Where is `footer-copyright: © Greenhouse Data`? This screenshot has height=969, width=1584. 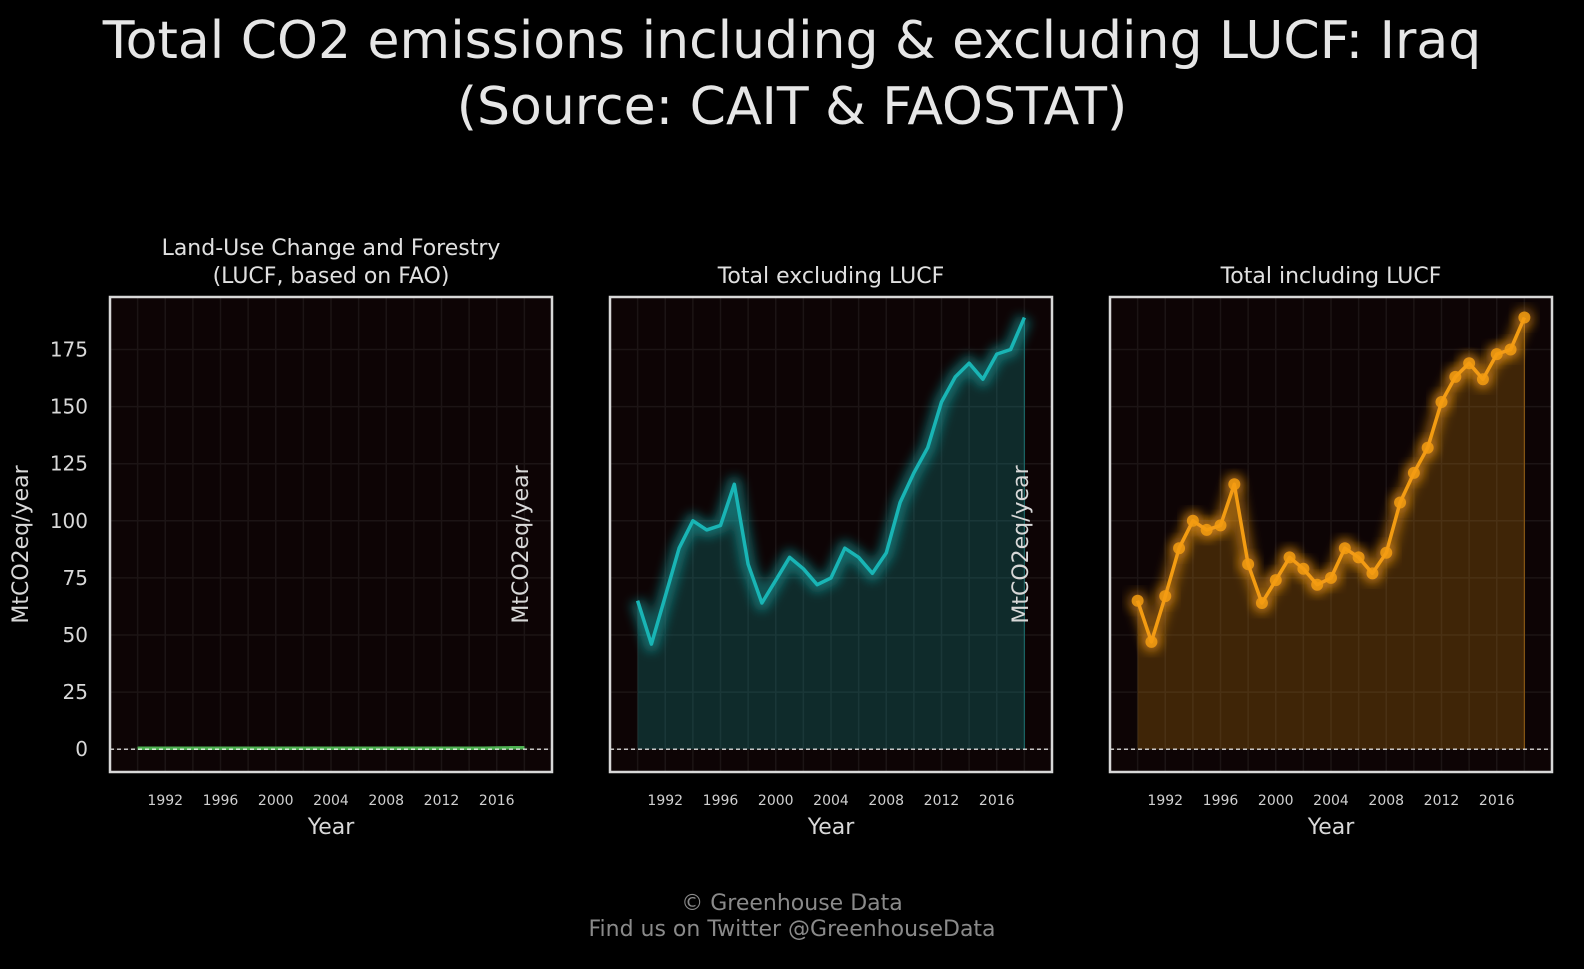
footer-copyright: © Greenhouse Data is located at coordinates (792, 903).